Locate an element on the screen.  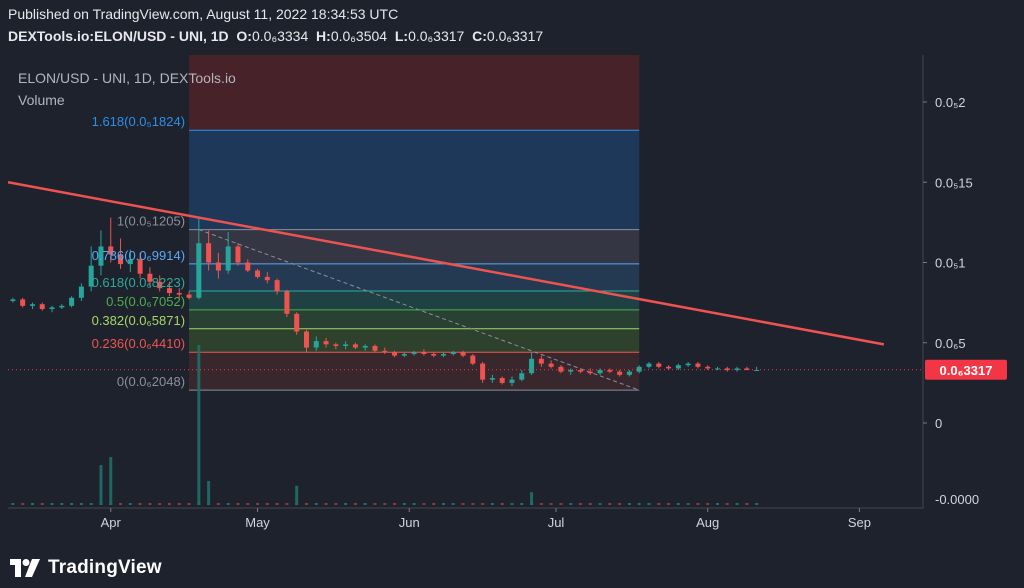
price-axis-label: 0.0₅1 is located at coordinates (950, 263).